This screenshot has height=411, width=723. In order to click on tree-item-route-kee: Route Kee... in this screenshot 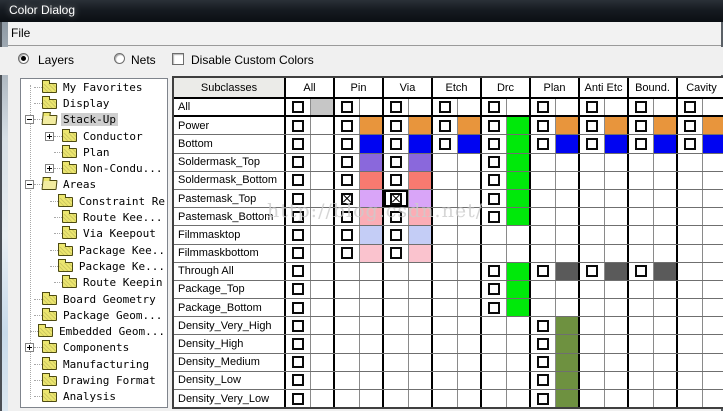, I will do `click(94, 217)`.